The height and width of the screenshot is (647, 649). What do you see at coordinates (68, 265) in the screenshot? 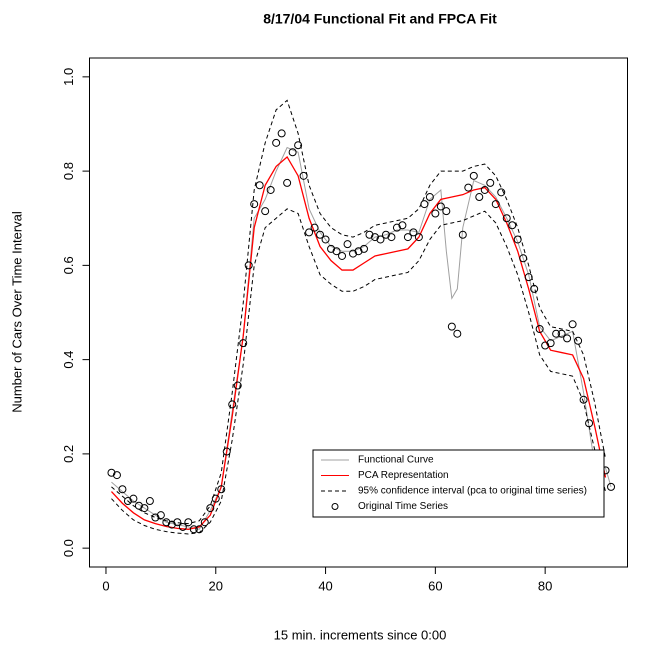
I see `y-tick-label: 0.6` at bounding box center [68, 265].